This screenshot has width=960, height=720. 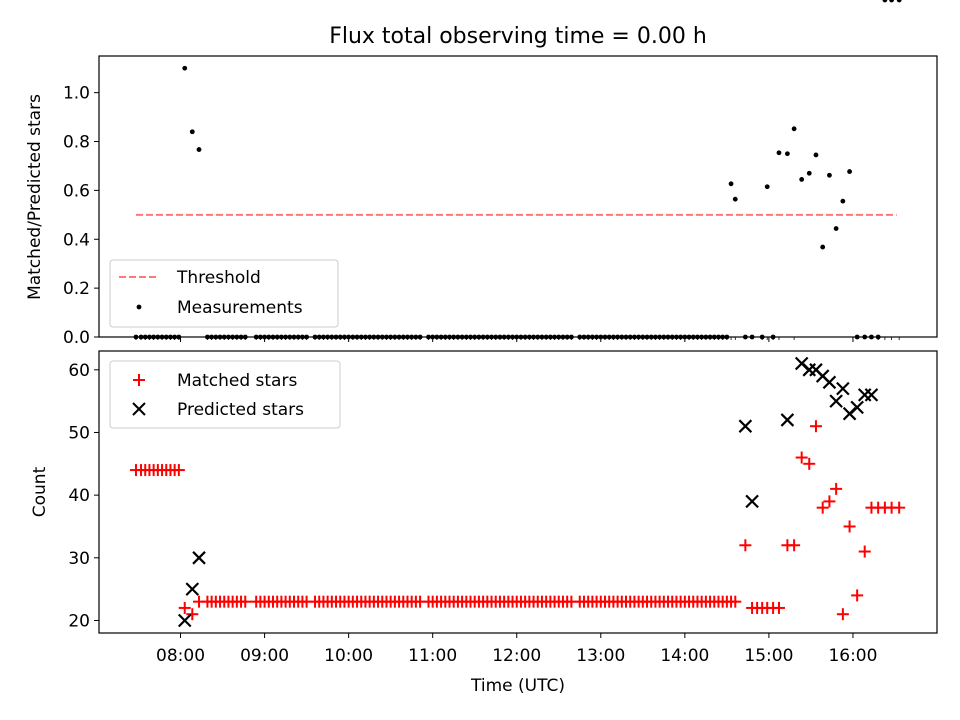 I want to click on x-tick-label: 09:00, so click(x=264, y=656).